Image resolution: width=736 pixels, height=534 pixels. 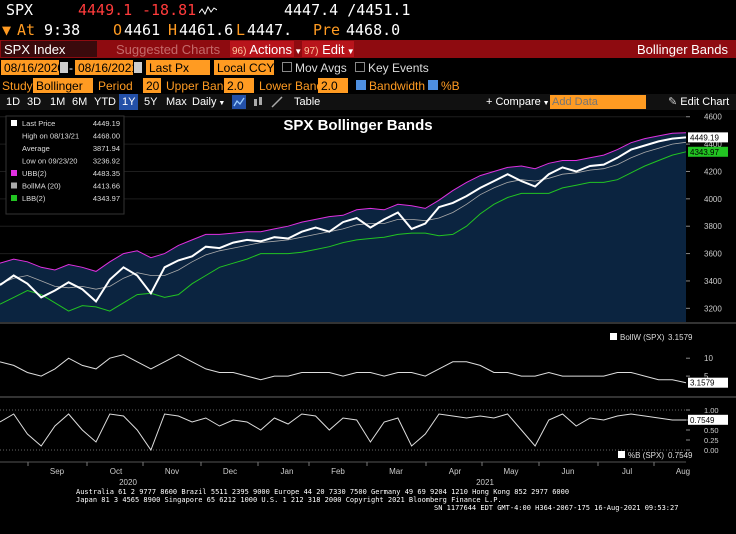 What do you see at coordinates (152, 85) in the screenshot?
I see `period-field: 20` at bounding box center [152, 85].